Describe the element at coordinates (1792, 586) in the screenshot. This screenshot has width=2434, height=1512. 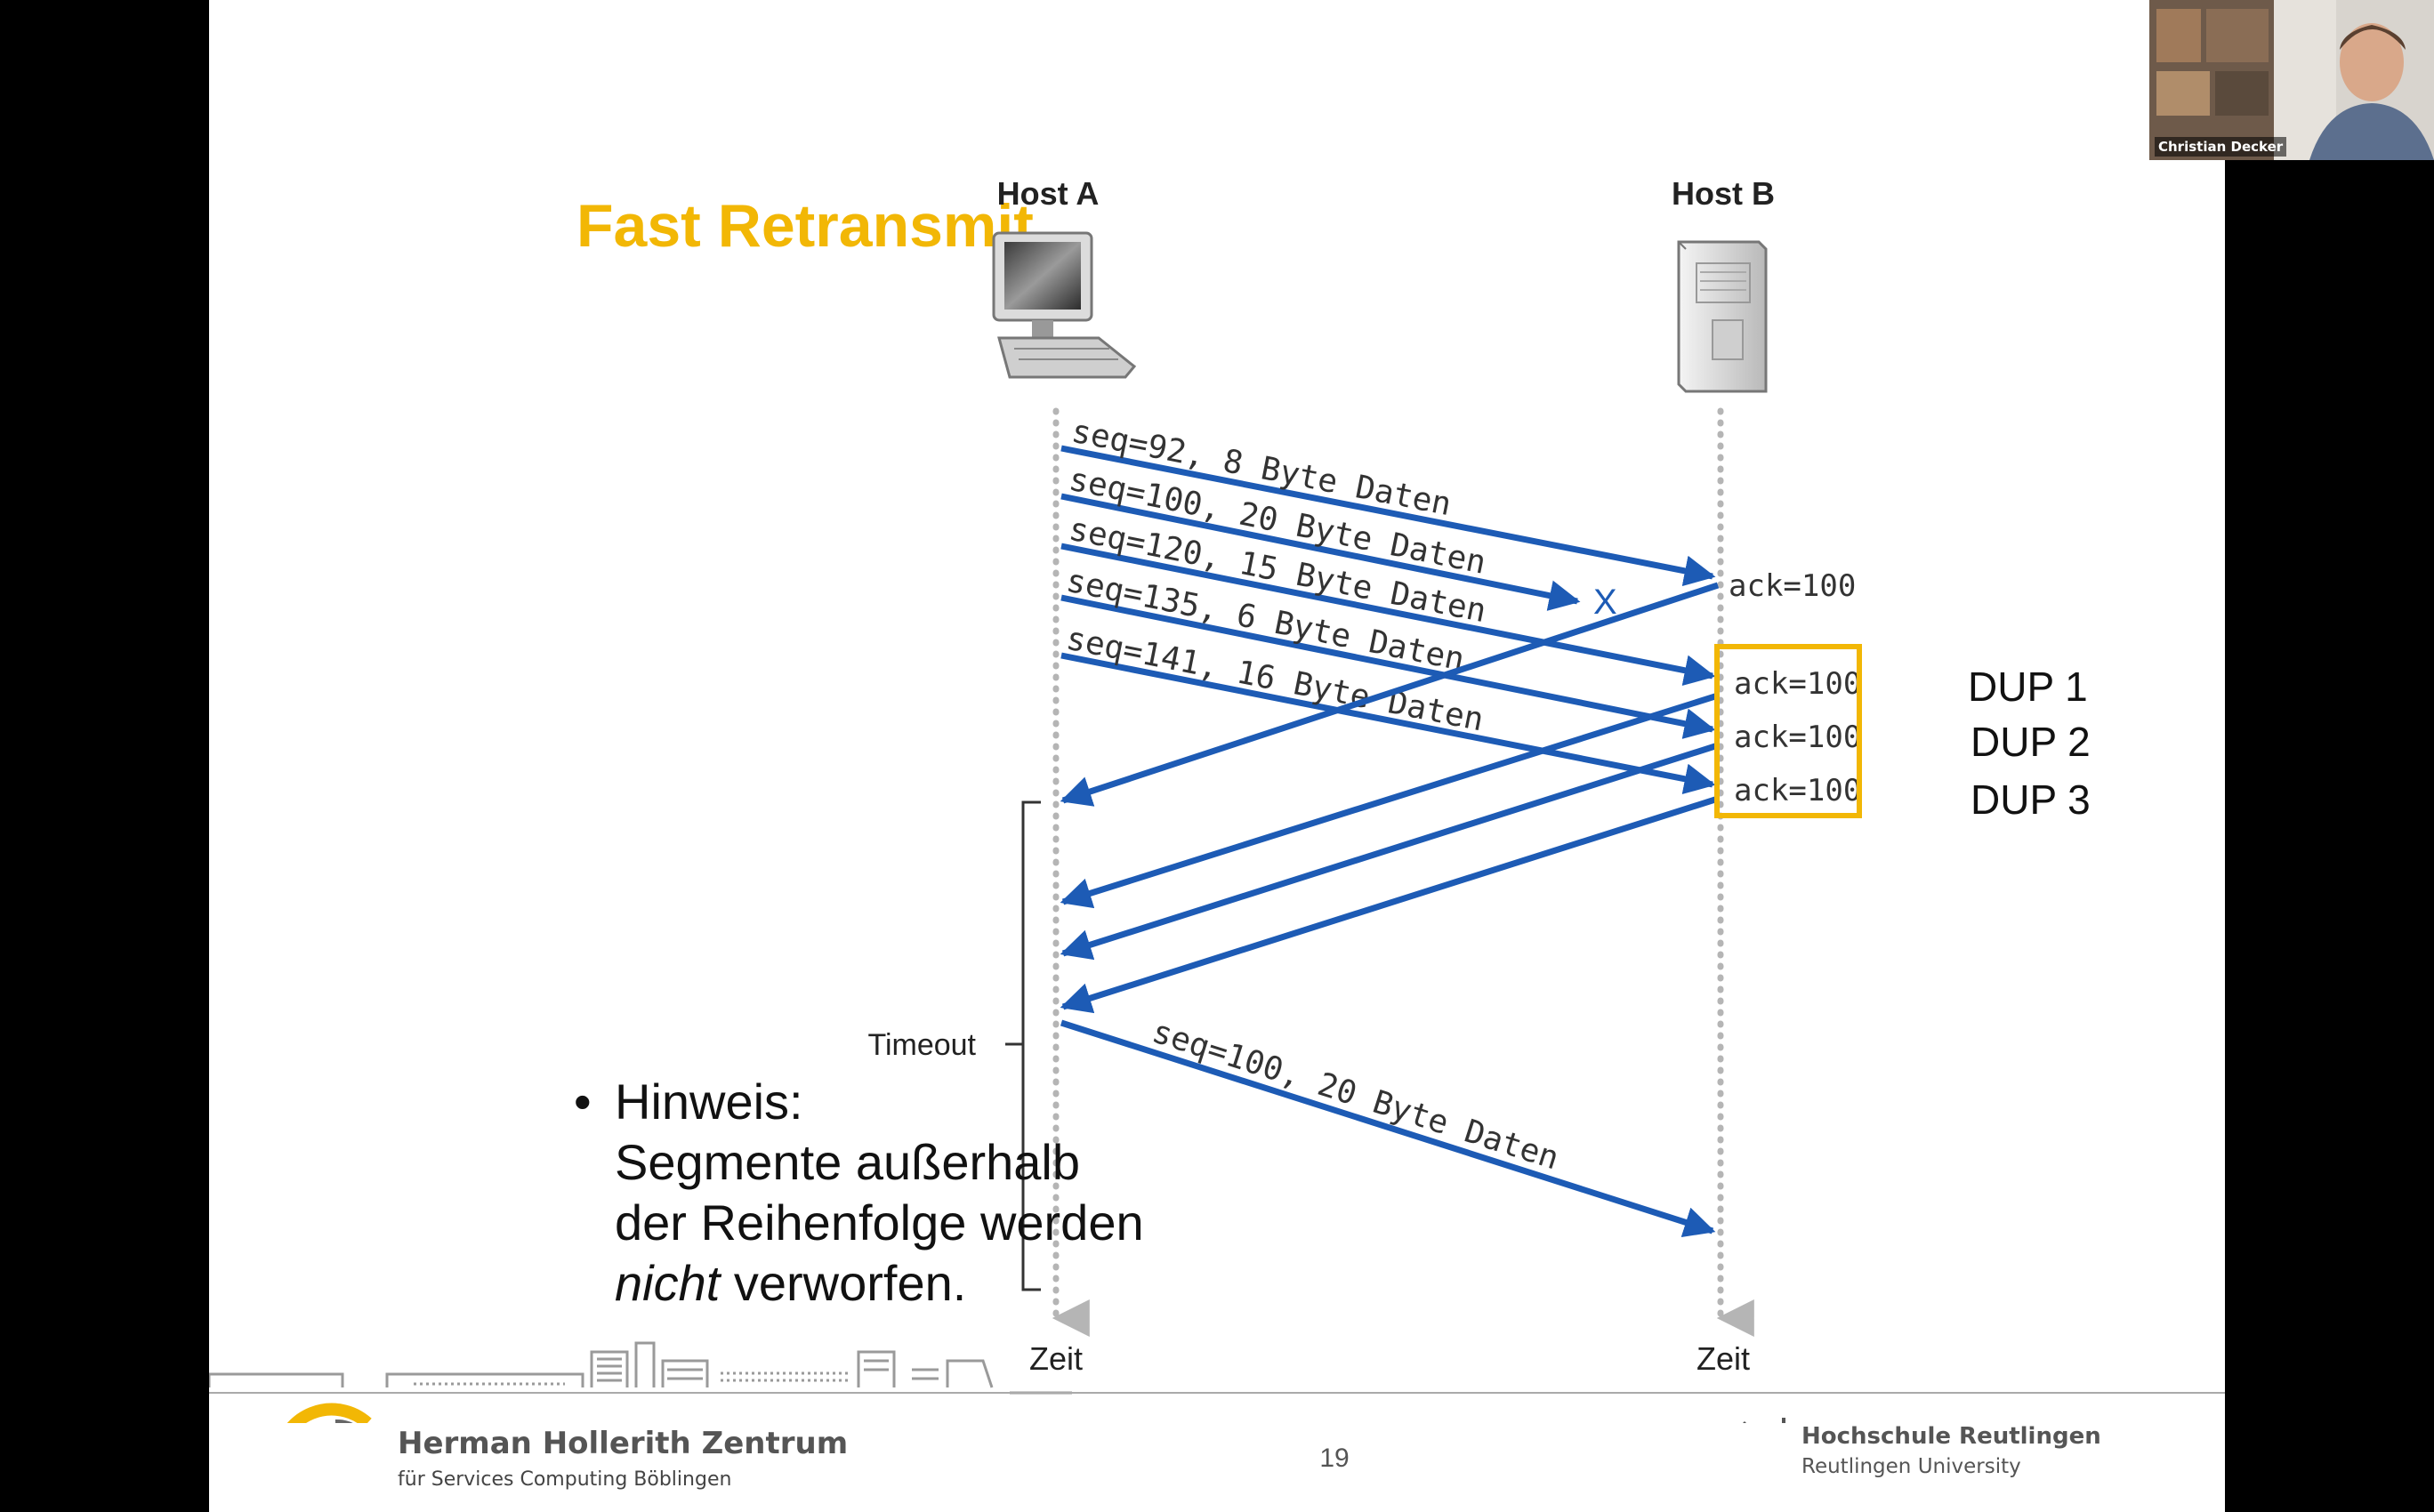
I see `ack-label-1: ack=100` at that location.